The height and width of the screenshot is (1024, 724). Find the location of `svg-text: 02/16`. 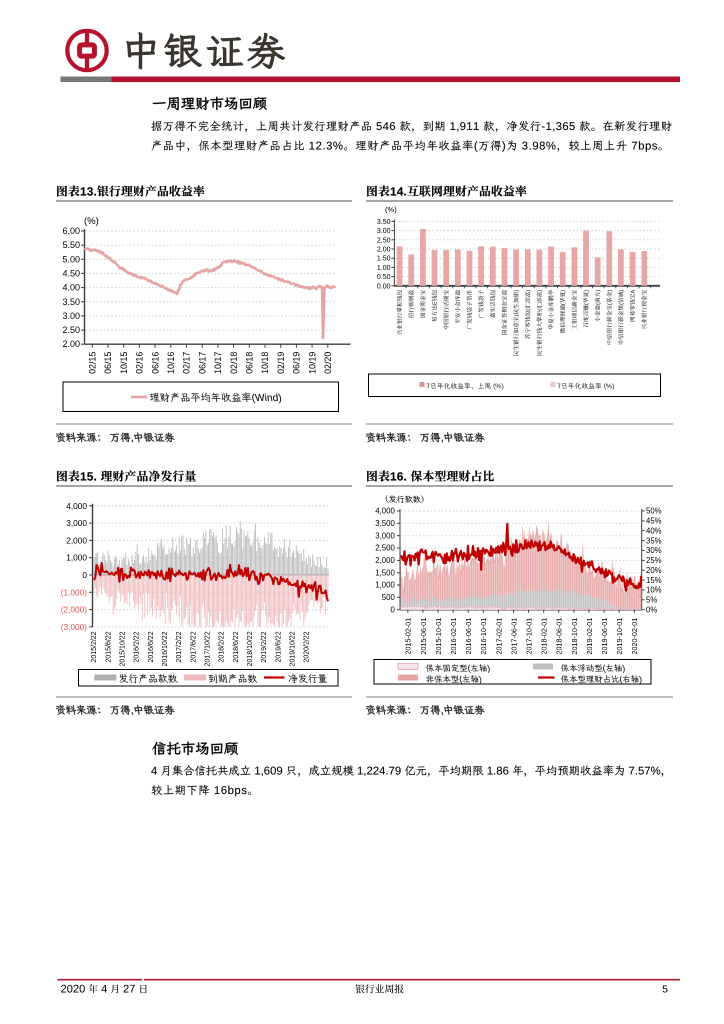

svg-text: 02/16 is located at coordinates (140, 363).